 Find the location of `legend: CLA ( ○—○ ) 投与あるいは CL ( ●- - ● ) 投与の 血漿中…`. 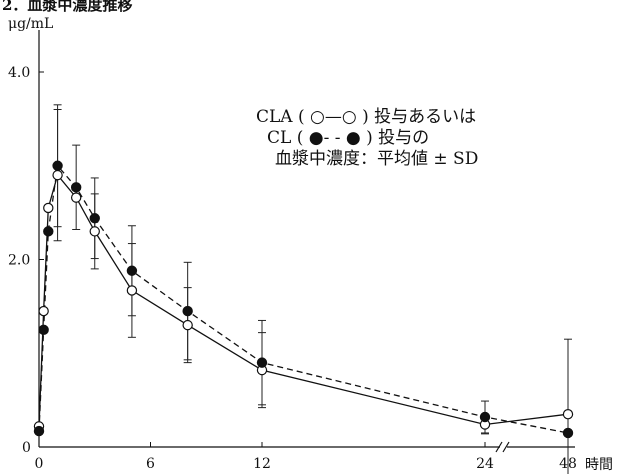

legend: CLA ( ○—○ ) 投与あるいは CL ( ●- - ● ) 投与の 血漿中… is located at coordinates (367, 138).